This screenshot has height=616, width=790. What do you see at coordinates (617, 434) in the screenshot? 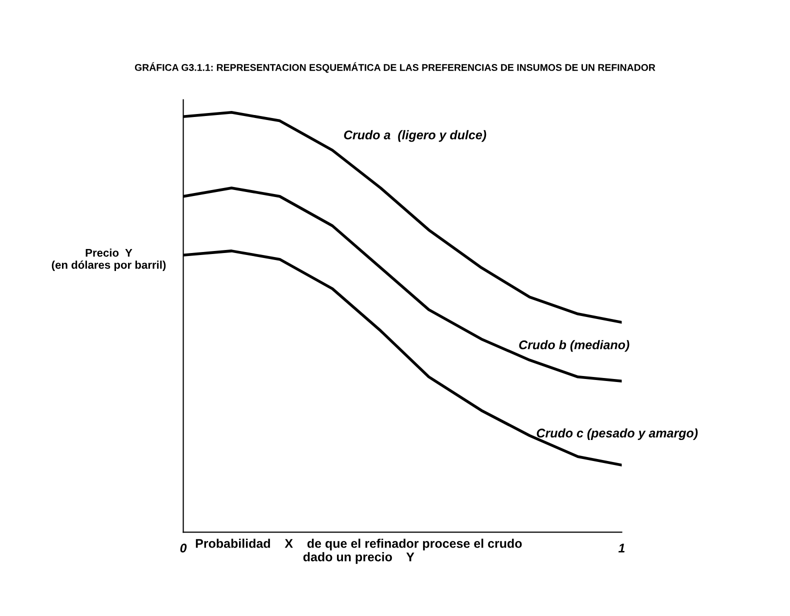
I see `series-label: Crudo c (pesado y amargo)` at bounding box center [617, 434].